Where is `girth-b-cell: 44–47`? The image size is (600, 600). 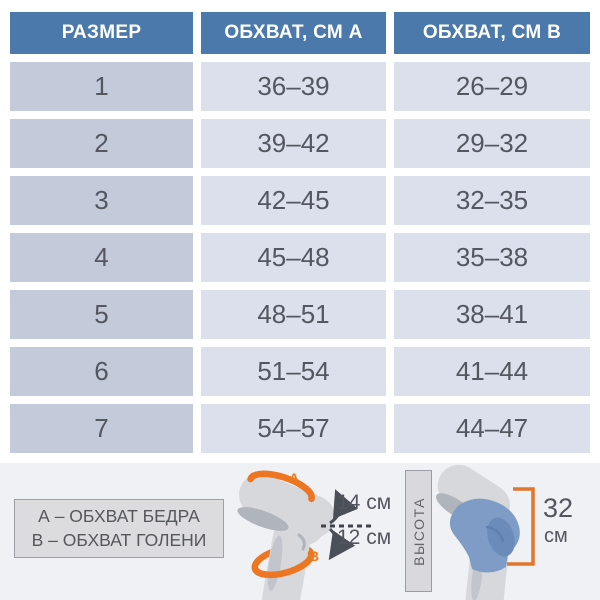
girth-b-cell: 44–47 is located at coordinates (492, 428).